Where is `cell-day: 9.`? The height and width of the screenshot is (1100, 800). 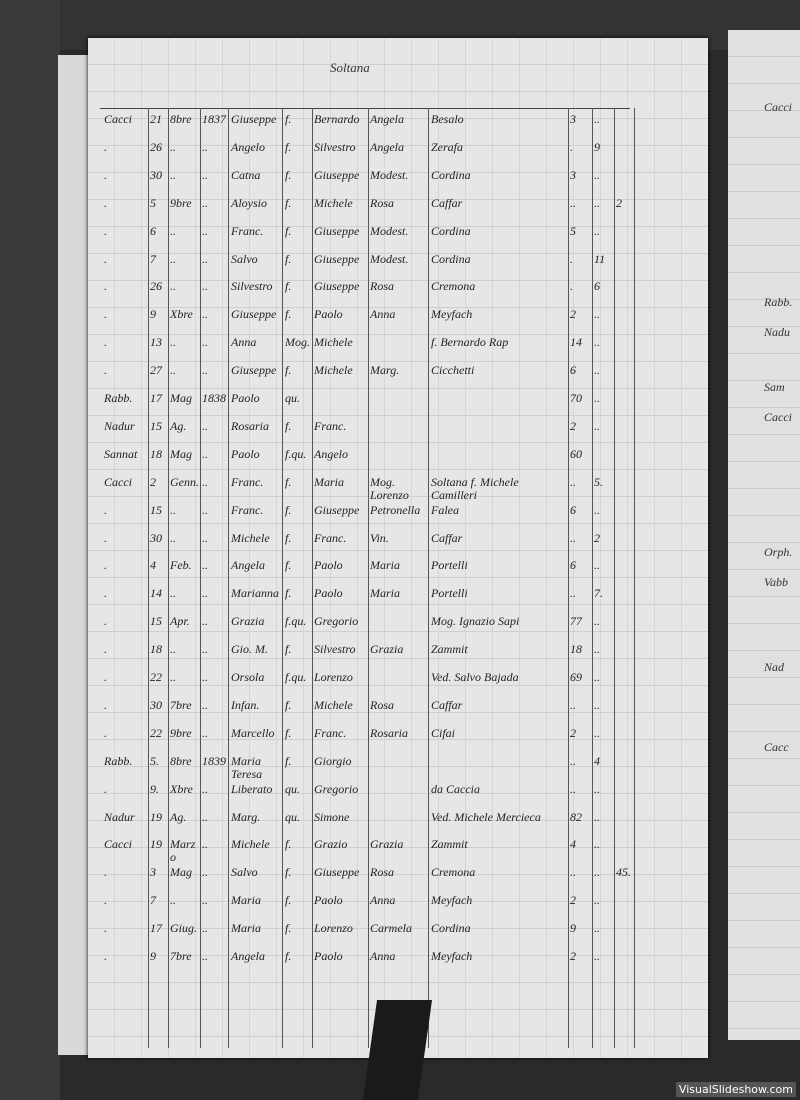
cell-day: 9. is located at coordinates (154, 788).